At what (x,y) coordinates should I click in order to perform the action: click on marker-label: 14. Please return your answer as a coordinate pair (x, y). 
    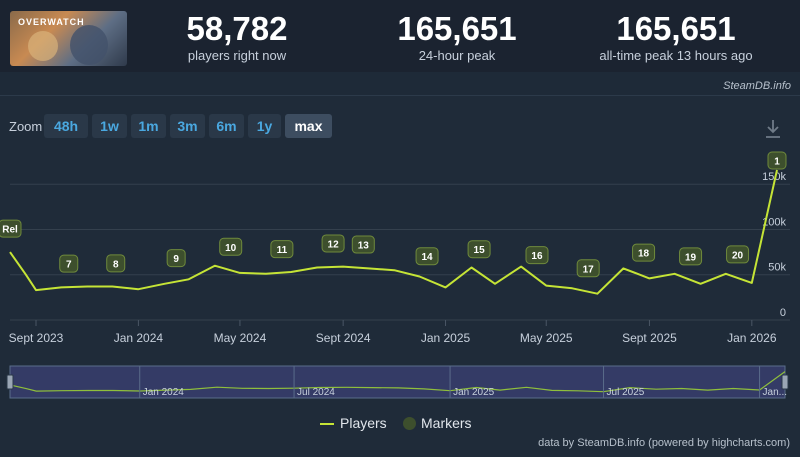
    Looking at the image, I should click on (428, 257).